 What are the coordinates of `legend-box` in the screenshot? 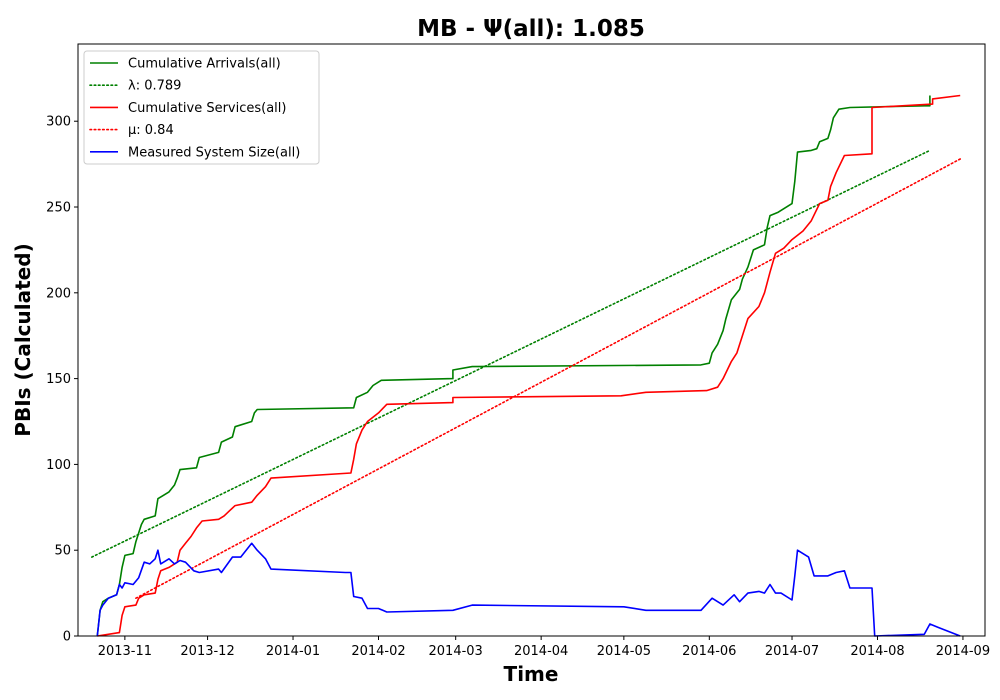 It's located at (201, 107).